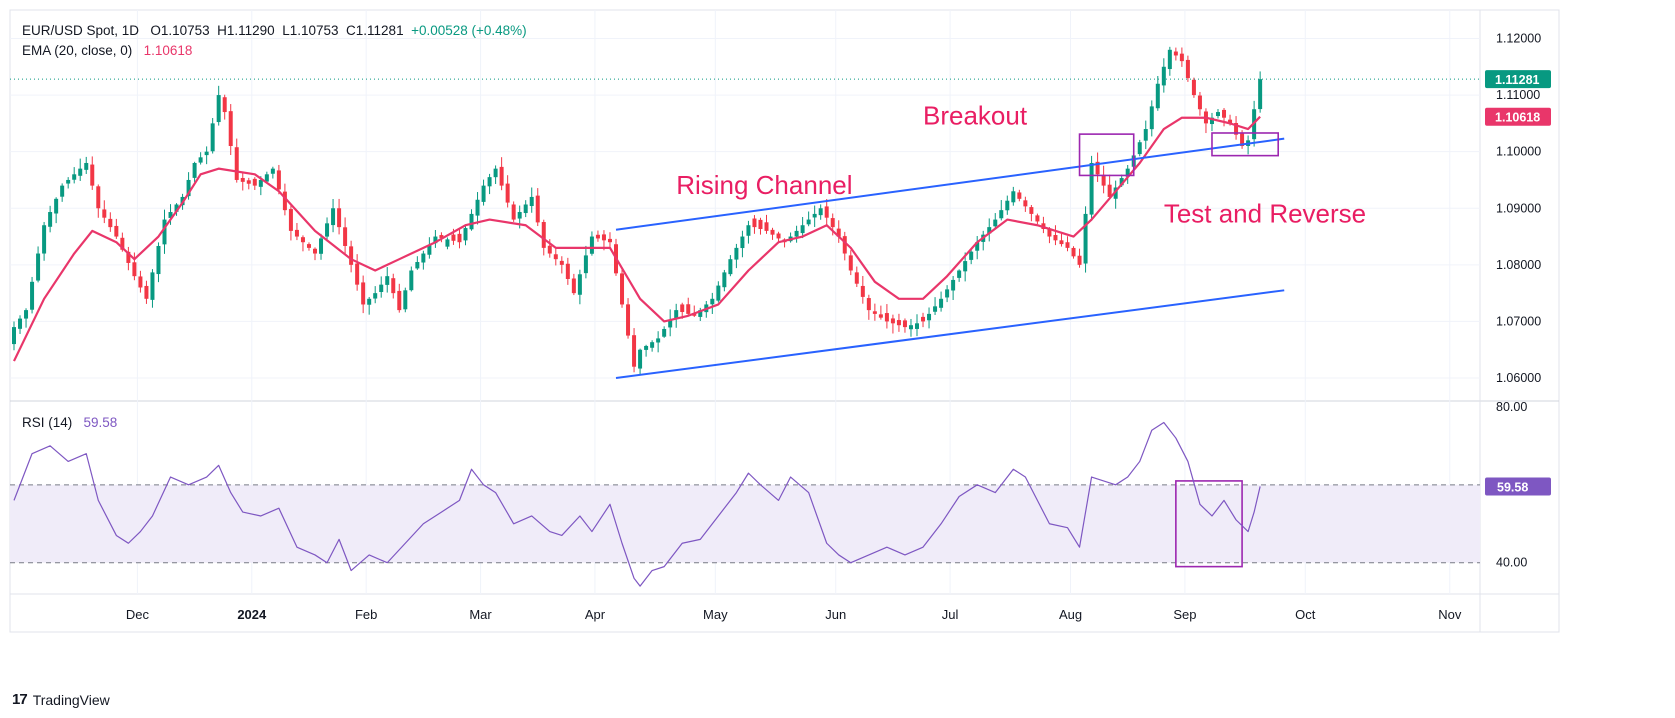  Describe the element at coordinates (764, 185) in the screenshot. I see `annotation-label: Rising Channel` at that location.